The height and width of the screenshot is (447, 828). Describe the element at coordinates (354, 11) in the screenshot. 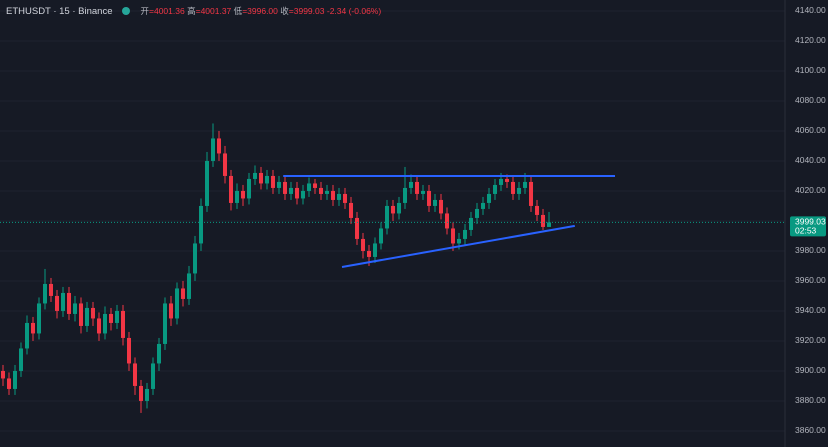

I see `change: -2.34 (-0.06%)` at that location.